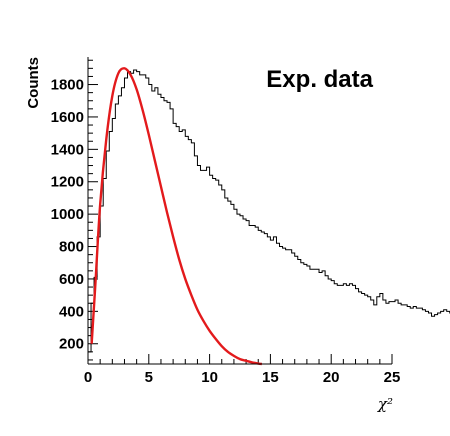  I want to click on x-tick-label: 15, so click(270, 377).